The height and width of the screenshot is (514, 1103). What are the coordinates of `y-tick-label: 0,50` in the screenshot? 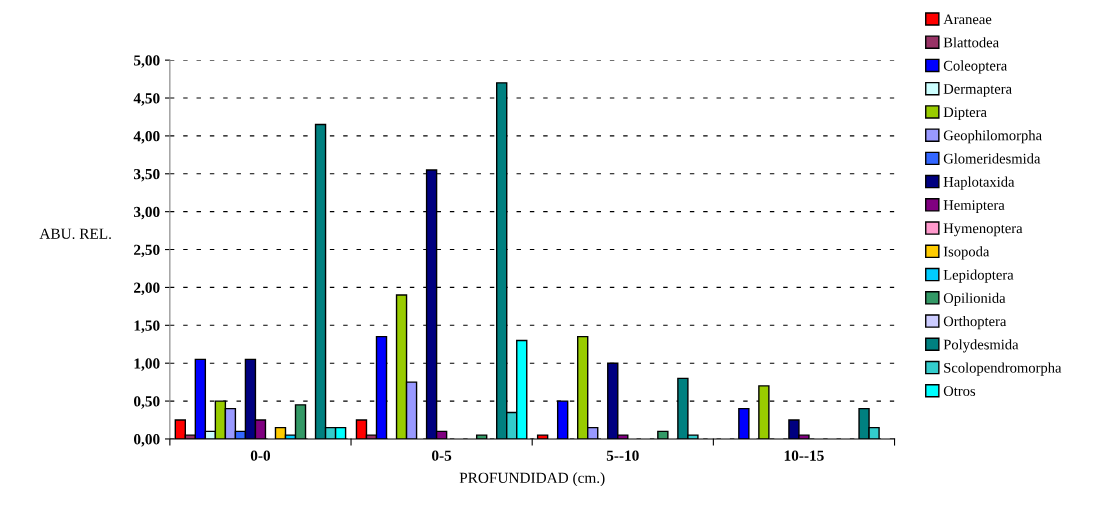 It's located at (146, 402).